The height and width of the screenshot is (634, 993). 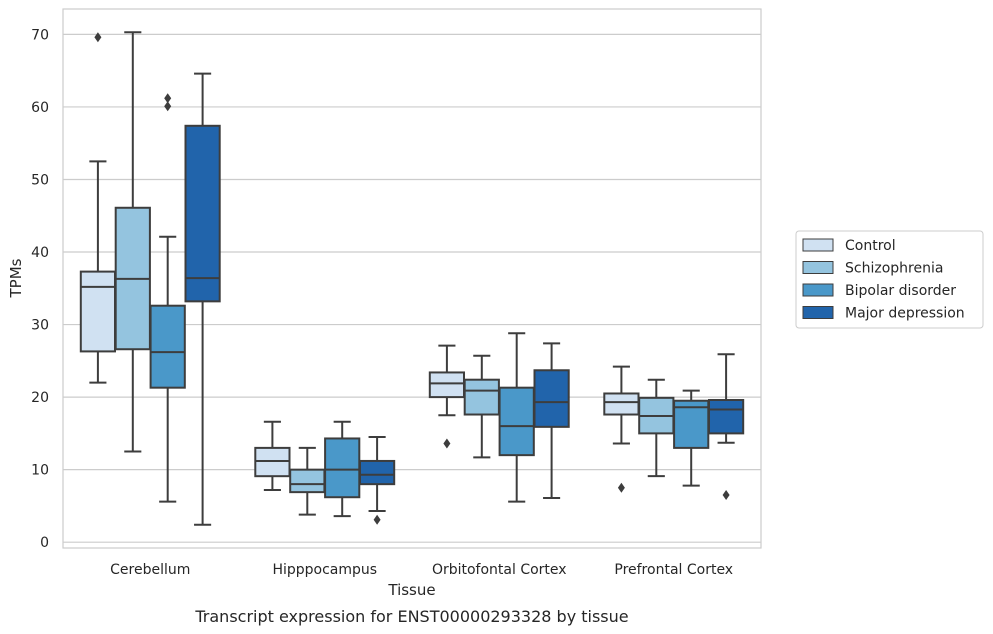 What do you see at coordinates (411, 590) in the screenshot?
I see `x-axis-title: Tissue` at bounding box center [411, 590].